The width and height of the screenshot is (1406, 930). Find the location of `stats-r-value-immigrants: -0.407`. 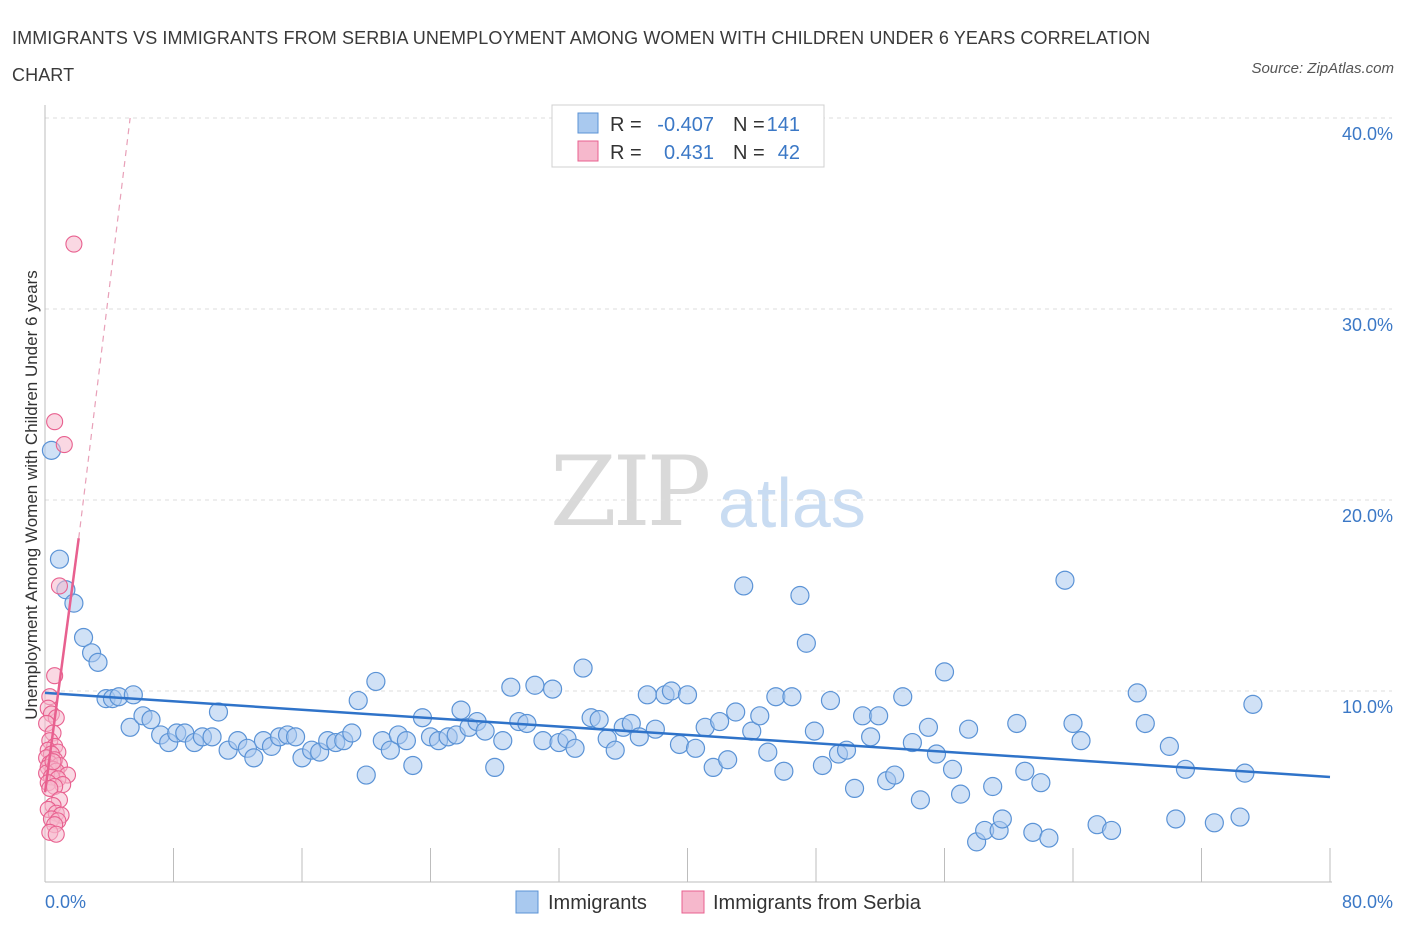

stats-r-value-immigrants: -0.407 is located at coordinates (685, 125).